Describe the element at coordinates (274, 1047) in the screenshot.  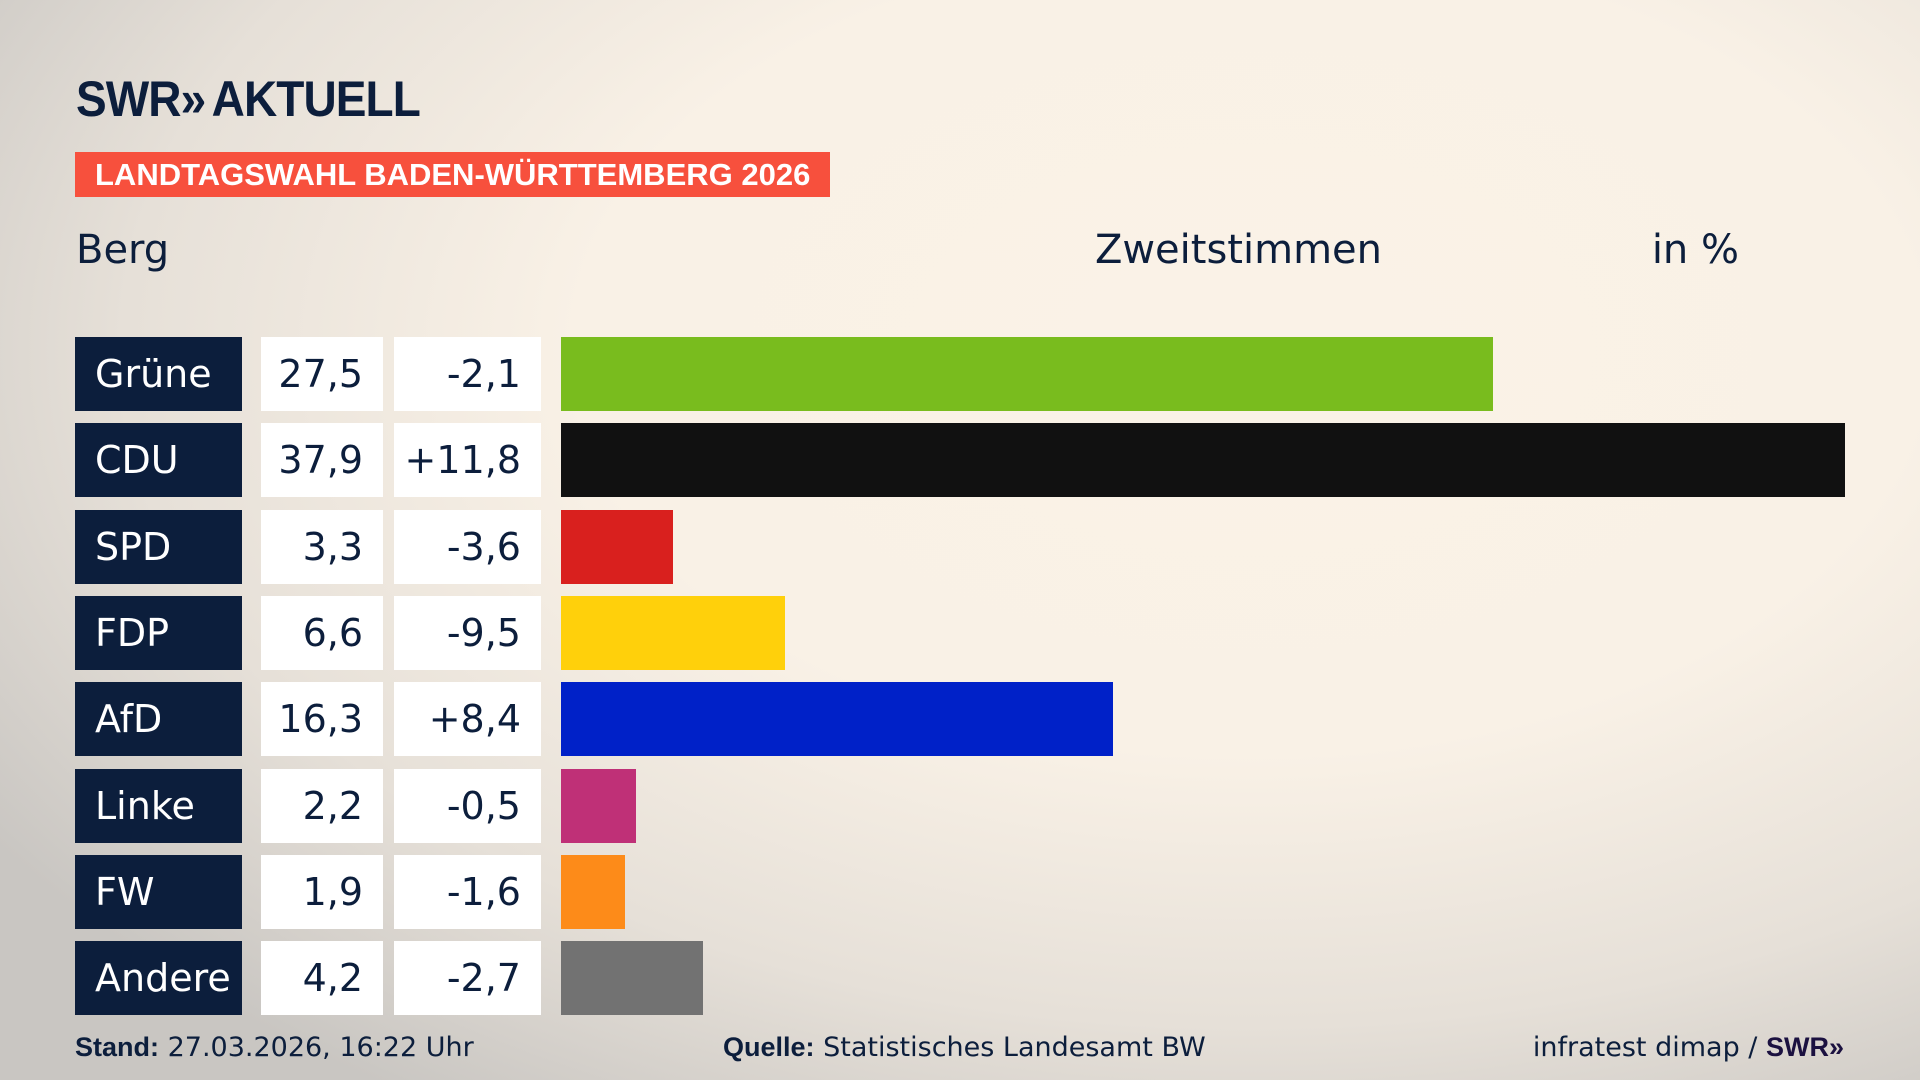
I see `timestamp: Stand: 27.03.2026, 16:22 Uhr` at that location.